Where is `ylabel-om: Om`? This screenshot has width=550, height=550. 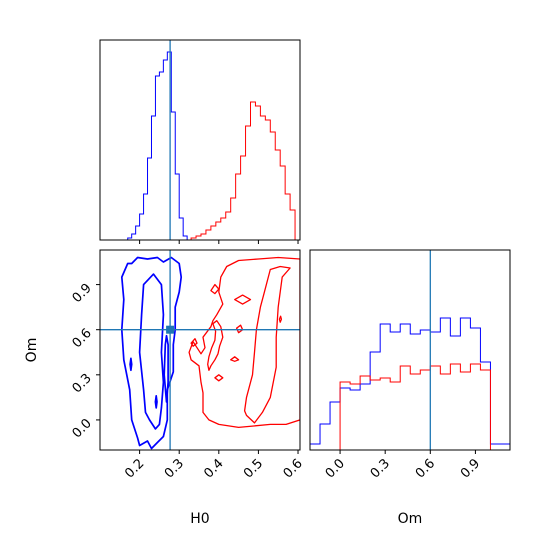
ylabel-om: Om is located at coordinates (32, 350).